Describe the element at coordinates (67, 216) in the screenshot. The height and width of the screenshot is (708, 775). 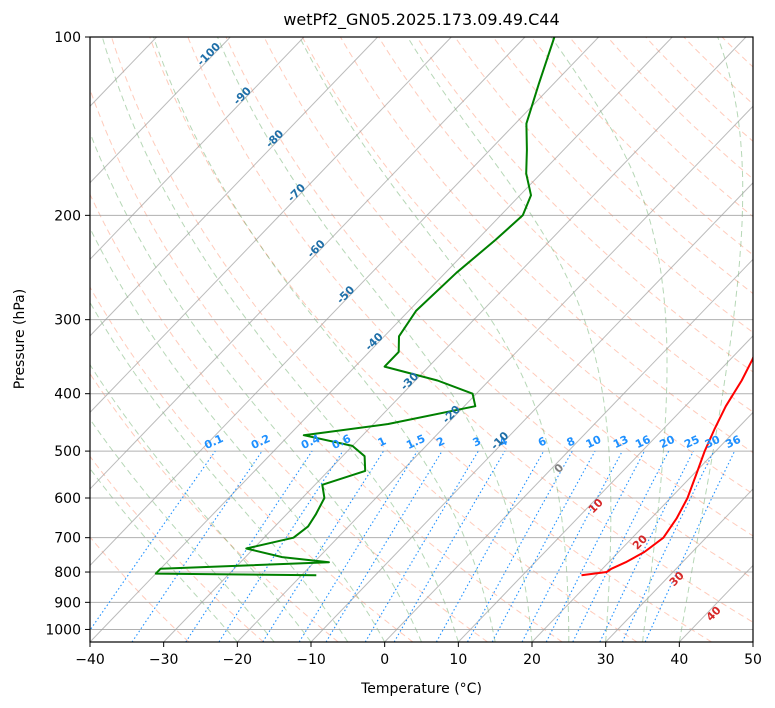
I see `y-tick-label: 200` at that location.